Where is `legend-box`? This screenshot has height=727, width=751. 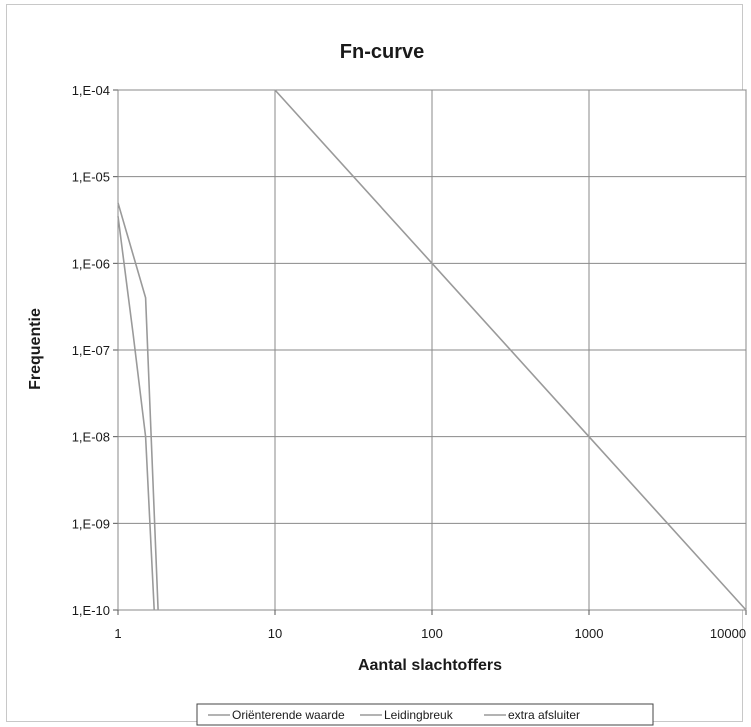 legend-box is located at coordinates (425, 714).